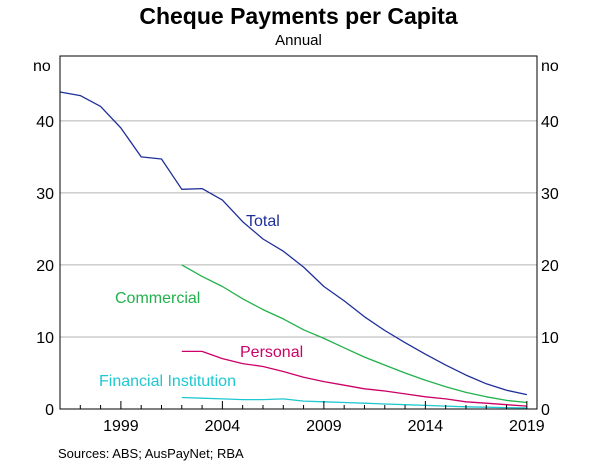  What do you see at coordinates (263, 221) in the screenshot?
I see `series-label-total: Total` at bounding box center [263, 221].